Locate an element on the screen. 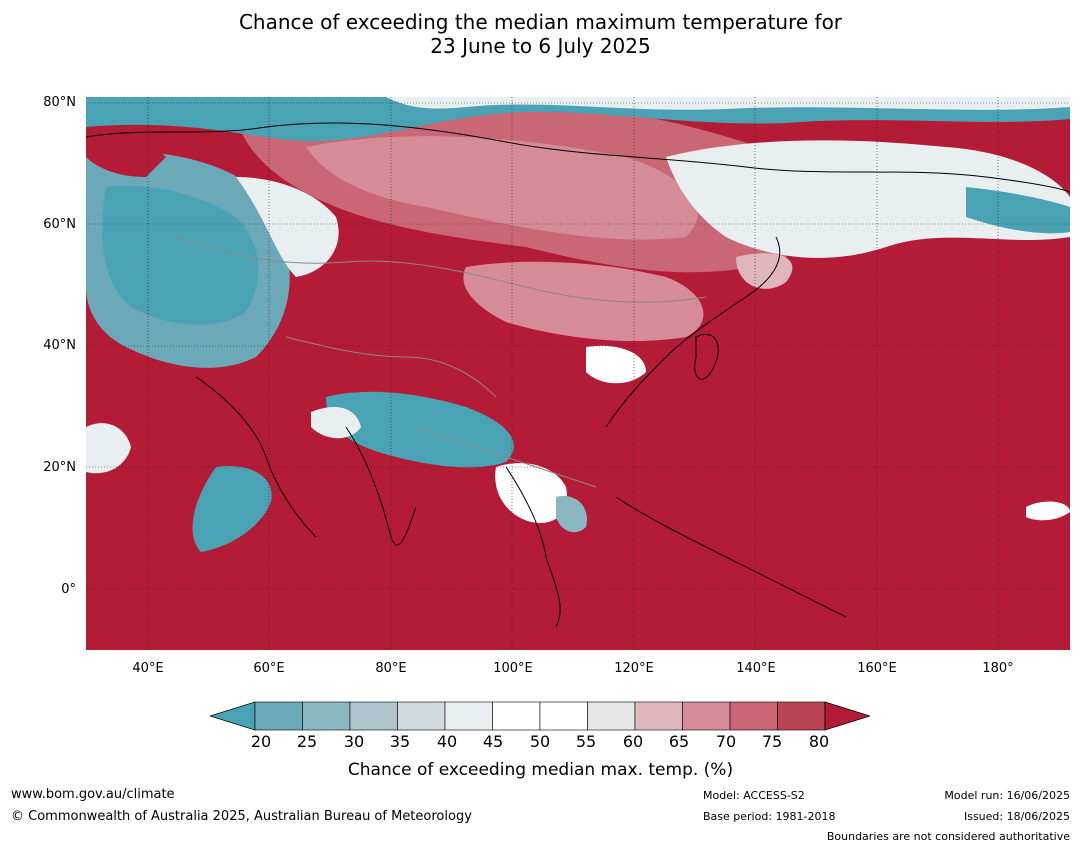  kamchatka-teal is located at coordinates (1018, 210).